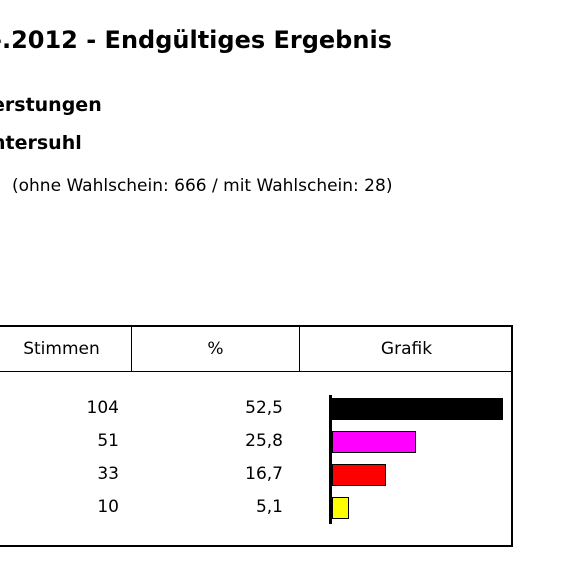  I want to click on election-type-heading: erstungen, so click(51, 105).